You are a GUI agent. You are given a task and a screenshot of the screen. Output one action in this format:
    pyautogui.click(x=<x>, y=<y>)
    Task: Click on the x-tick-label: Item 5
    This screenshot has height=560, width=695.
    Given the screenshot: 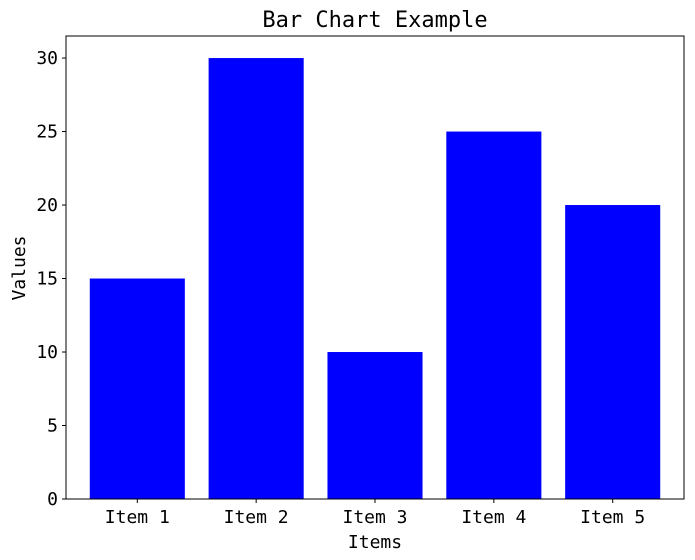 What is the action you would take?
    pyautogui.click(x=612, y=517)
    